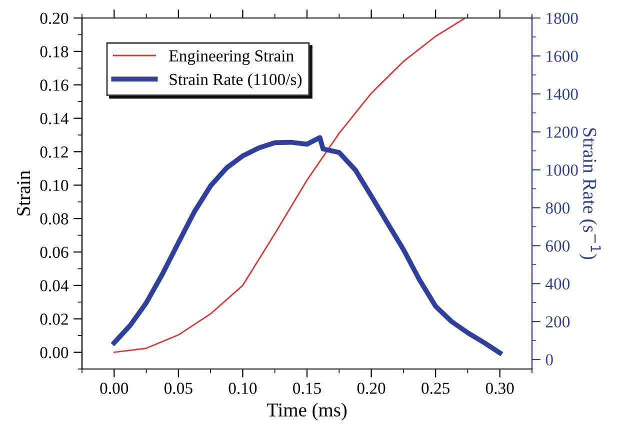  What do you see at coordinates (549, 360) in the screenshot?
I see `y2-tick-label: 0` at bounding box center [549, 360].